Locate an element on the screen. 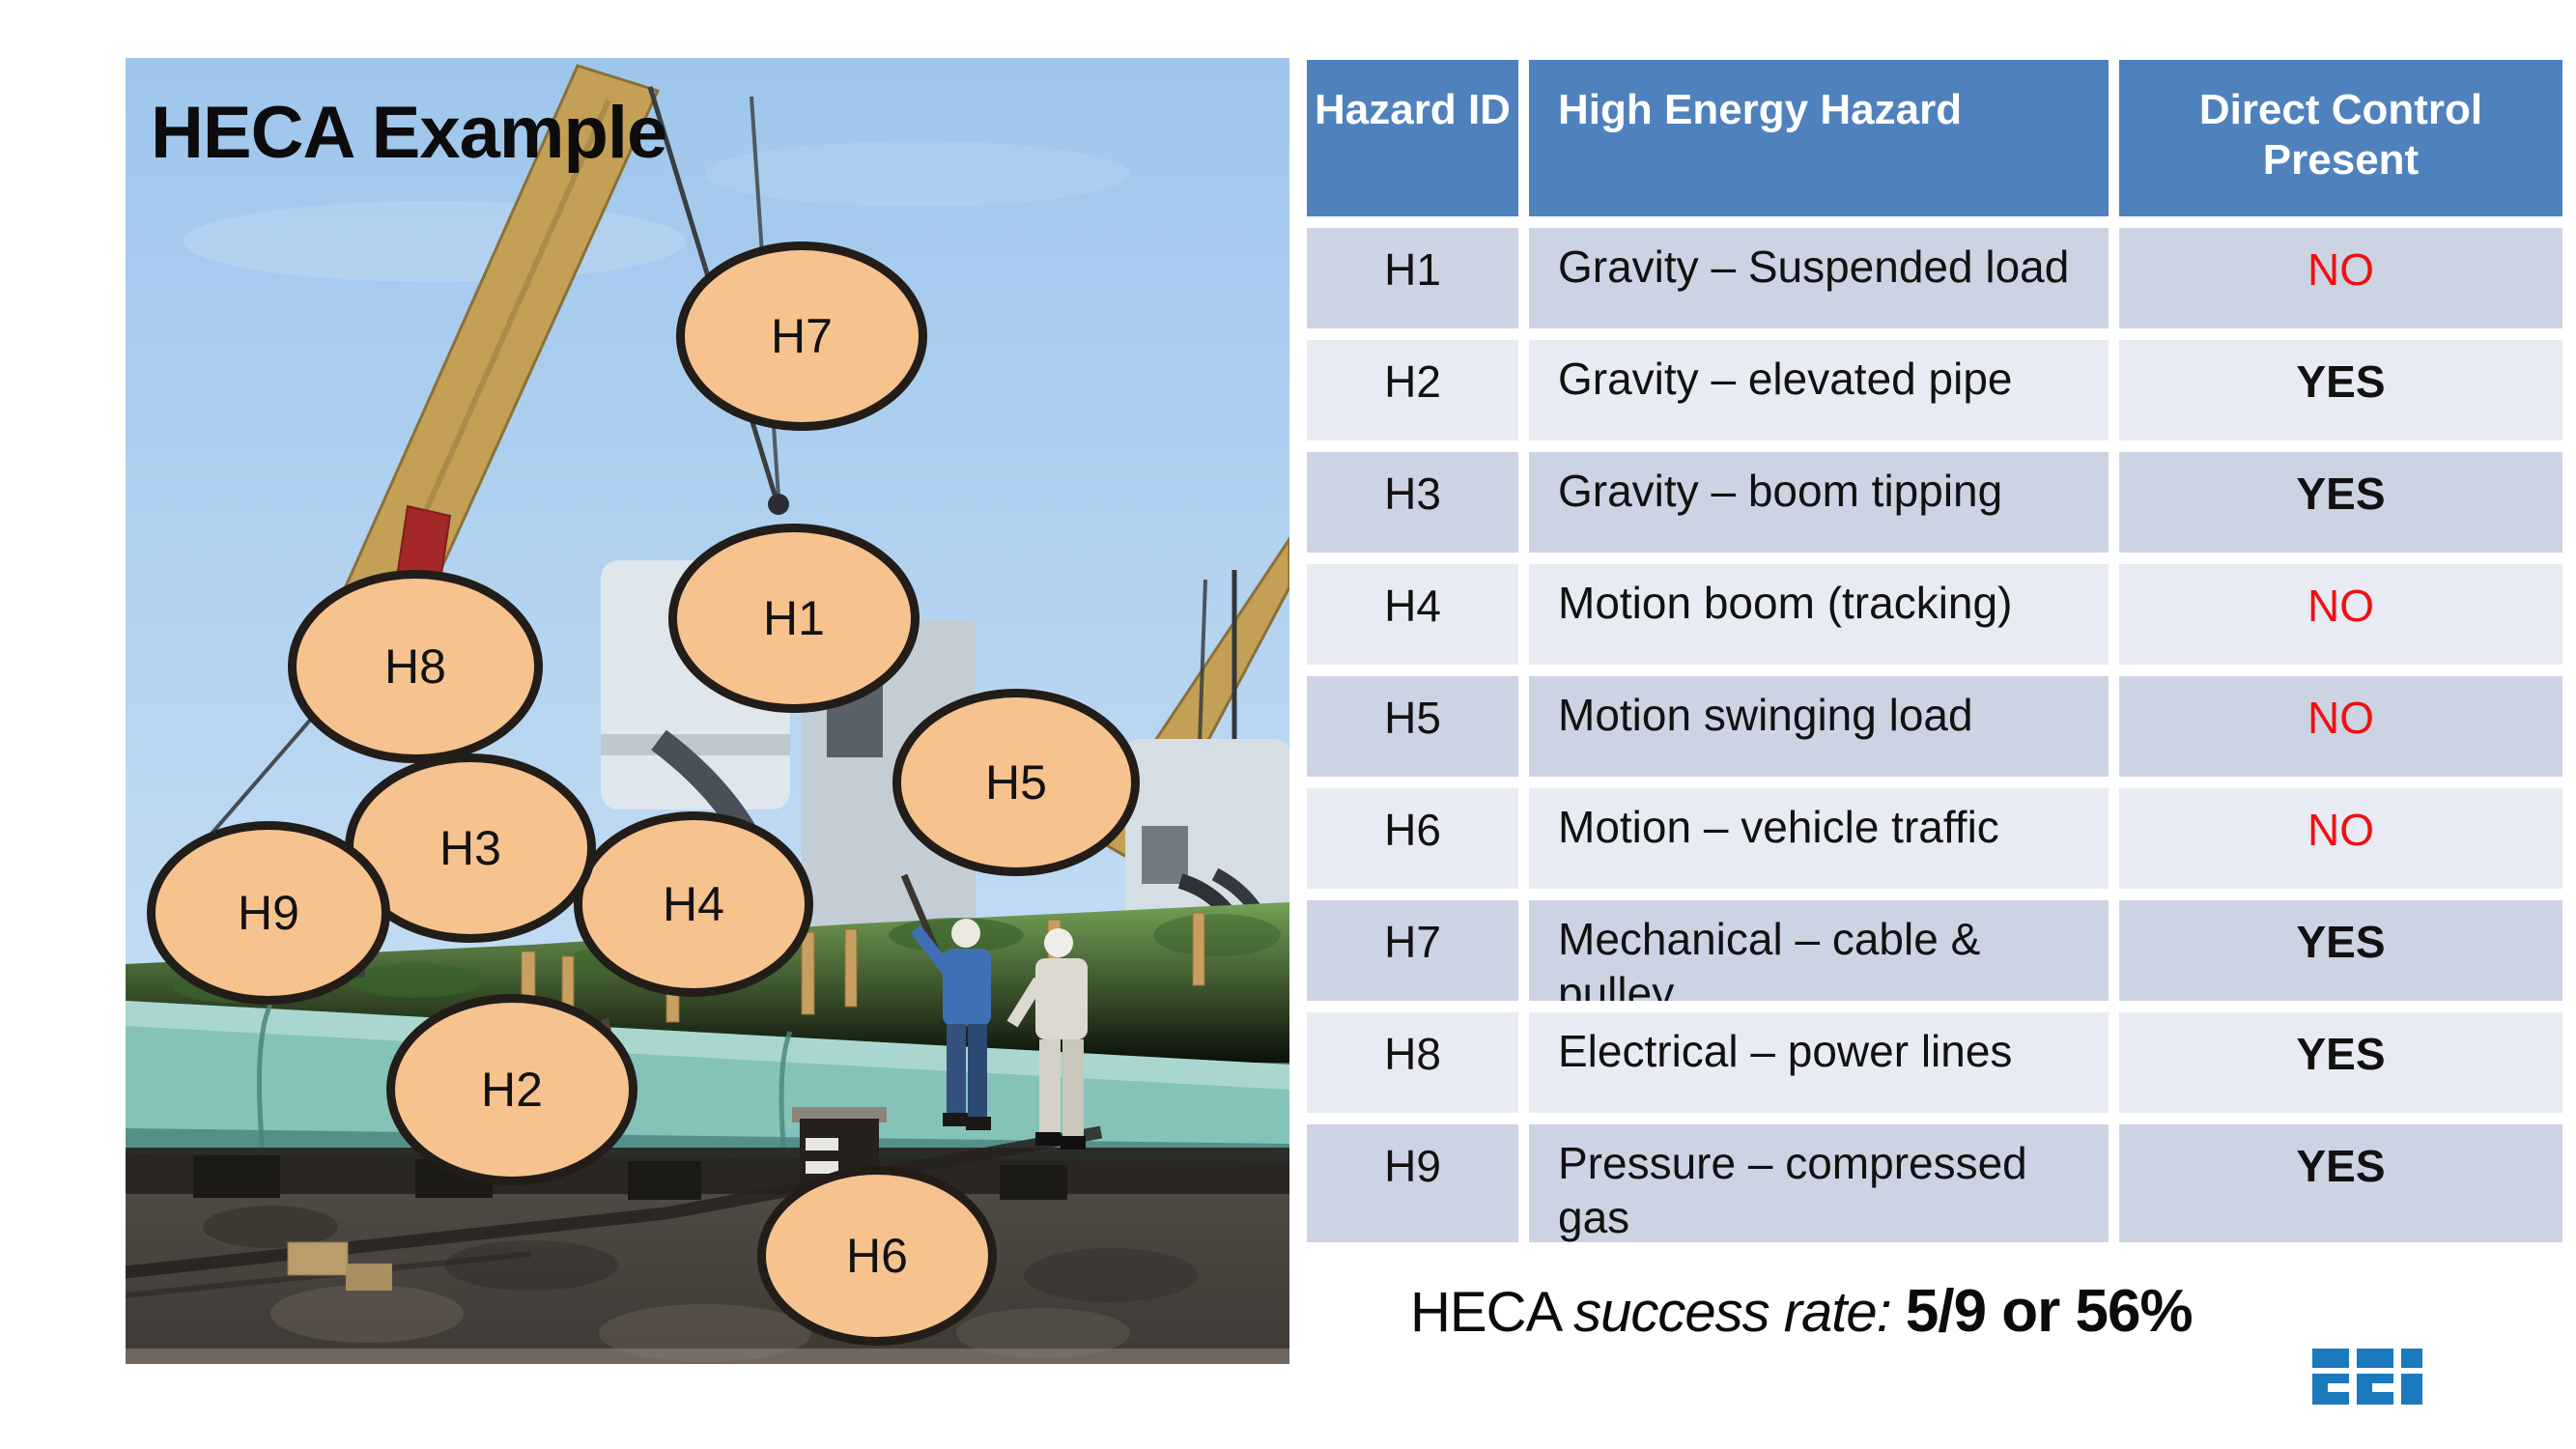 The image size is (2576, 1449). machine-stripe is located at coordinates (695, 744).